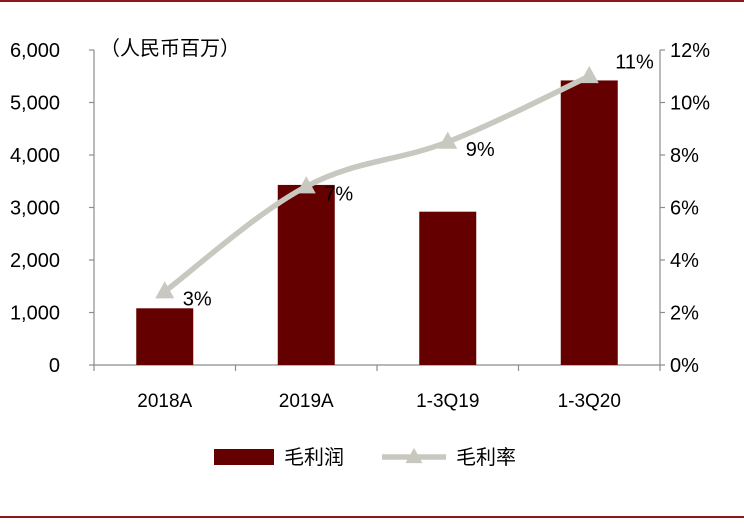 The height and width of the screenshot is (524, 744). Describe the element at coordinates (684, 261) in the screenshot. I see `right-axis-tick-label: 4%` at that location.